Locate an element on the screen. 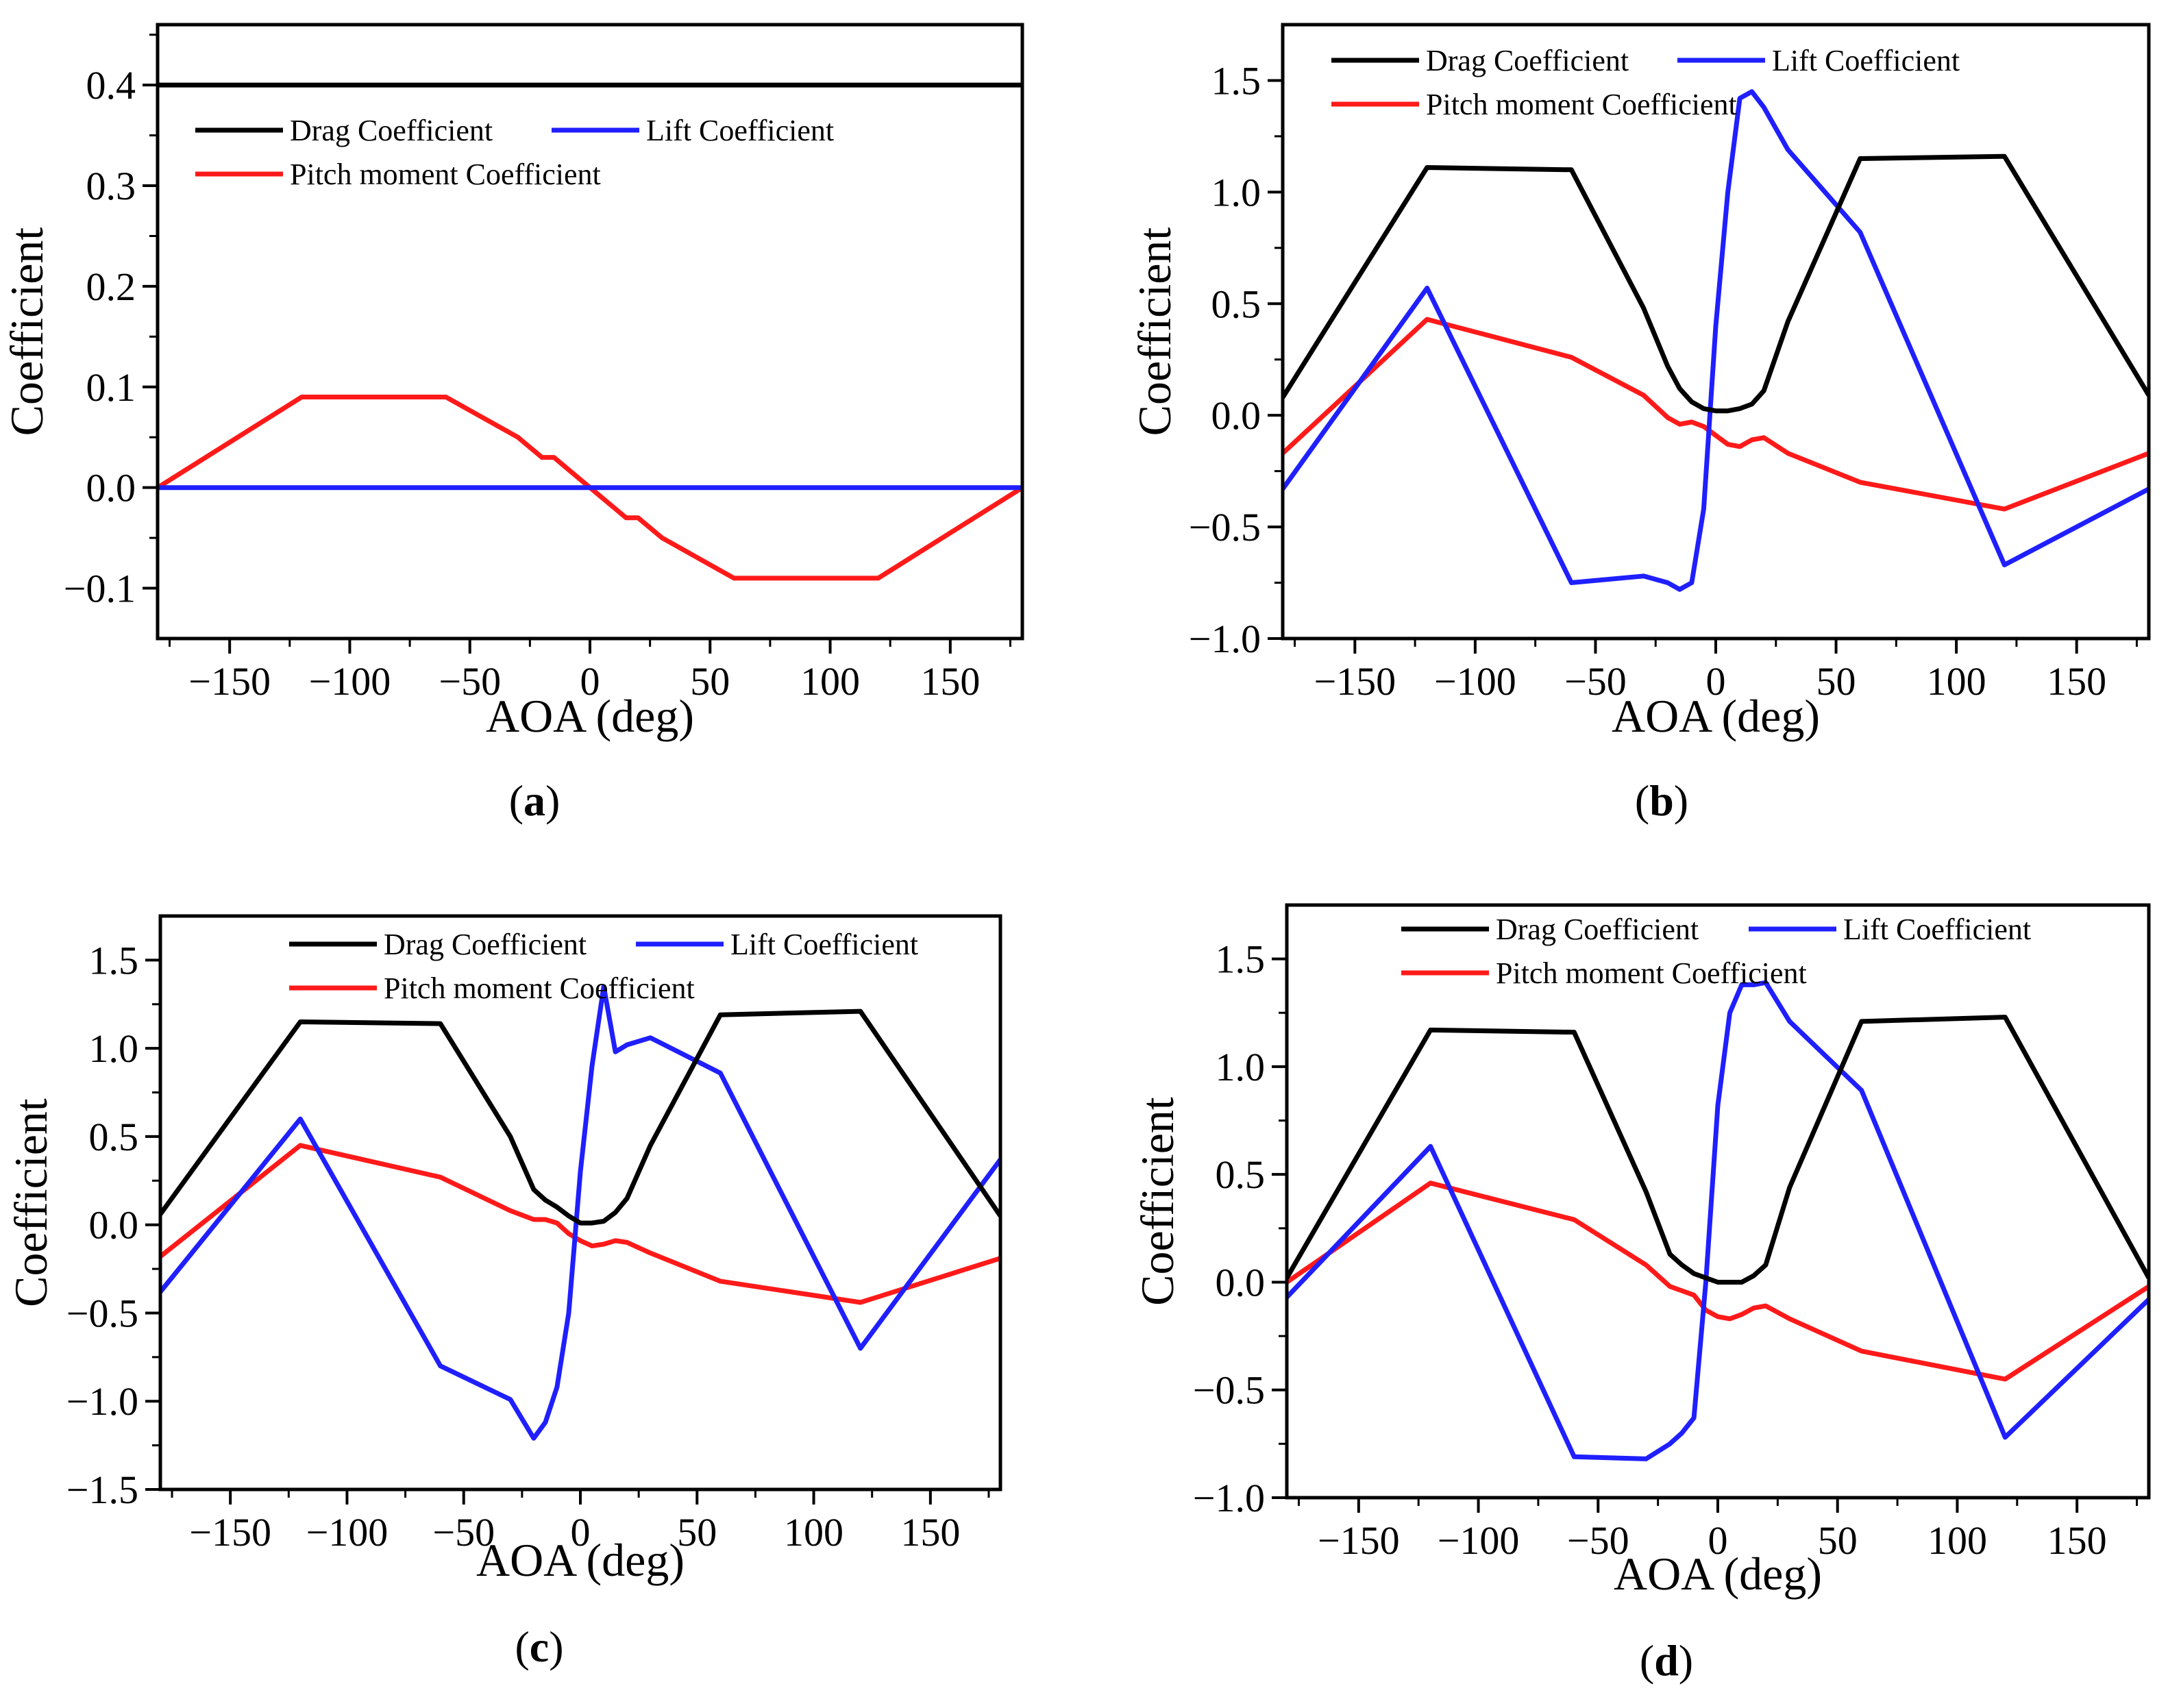 The image size is (2168, 1708). panel-label-a: (a) is located at coordinates (535, 800).